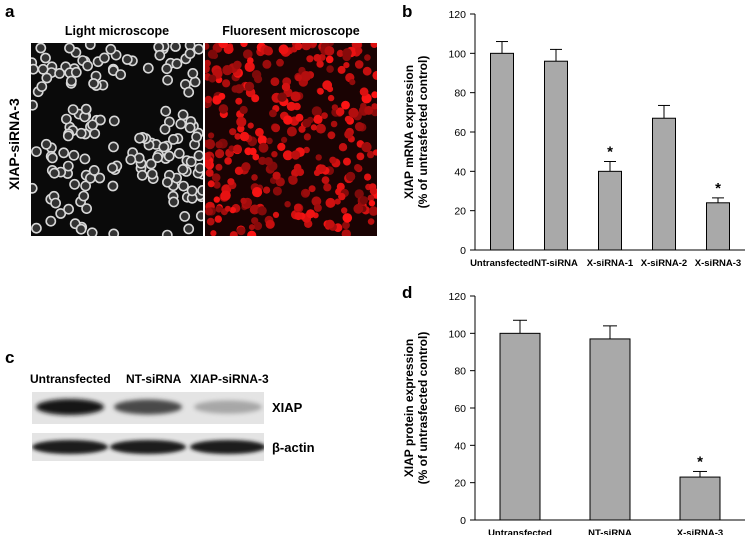  Describe the element at coordinates (407, 292) in the screenshot. I see `panel-d-letter: d` at that location.